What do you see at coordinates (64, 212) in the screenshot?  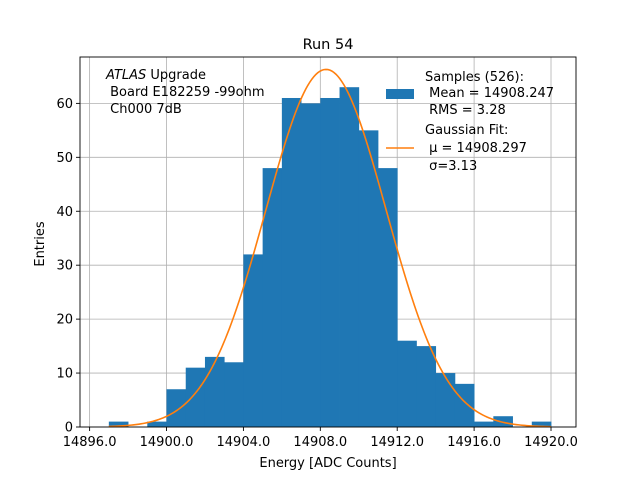 I see `y-tick-label: 40` at bounding box center [64, 212].